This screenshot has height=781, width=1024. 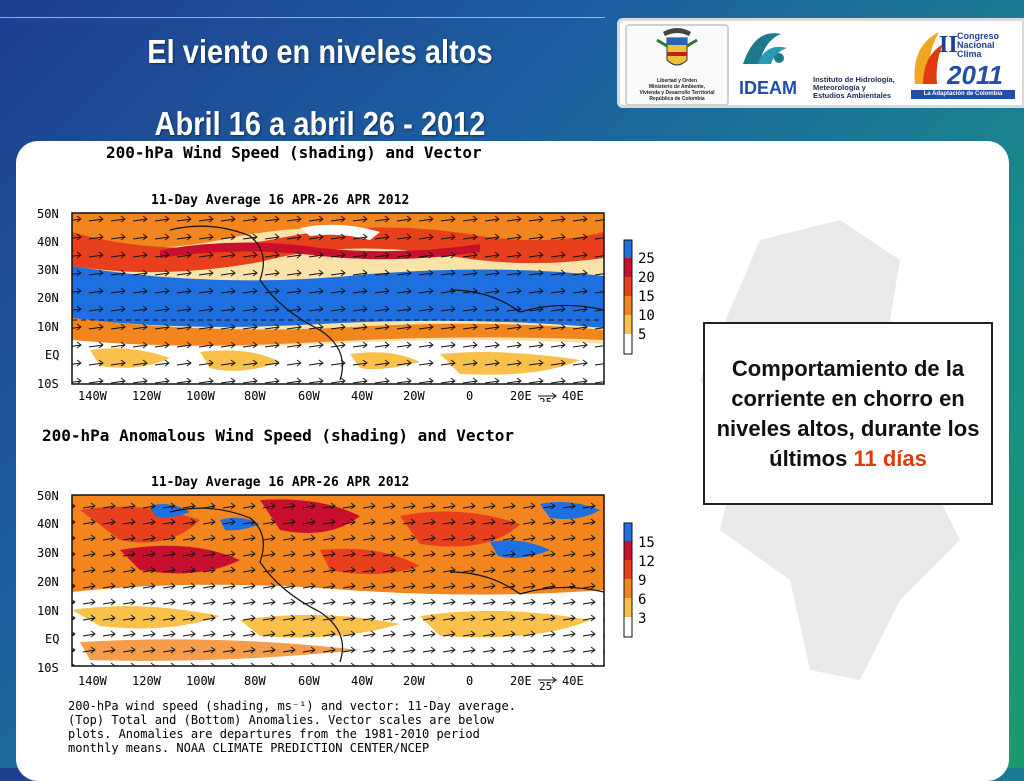 I want to click on top-colorbar-label: 10, so click(x=646, y=316).